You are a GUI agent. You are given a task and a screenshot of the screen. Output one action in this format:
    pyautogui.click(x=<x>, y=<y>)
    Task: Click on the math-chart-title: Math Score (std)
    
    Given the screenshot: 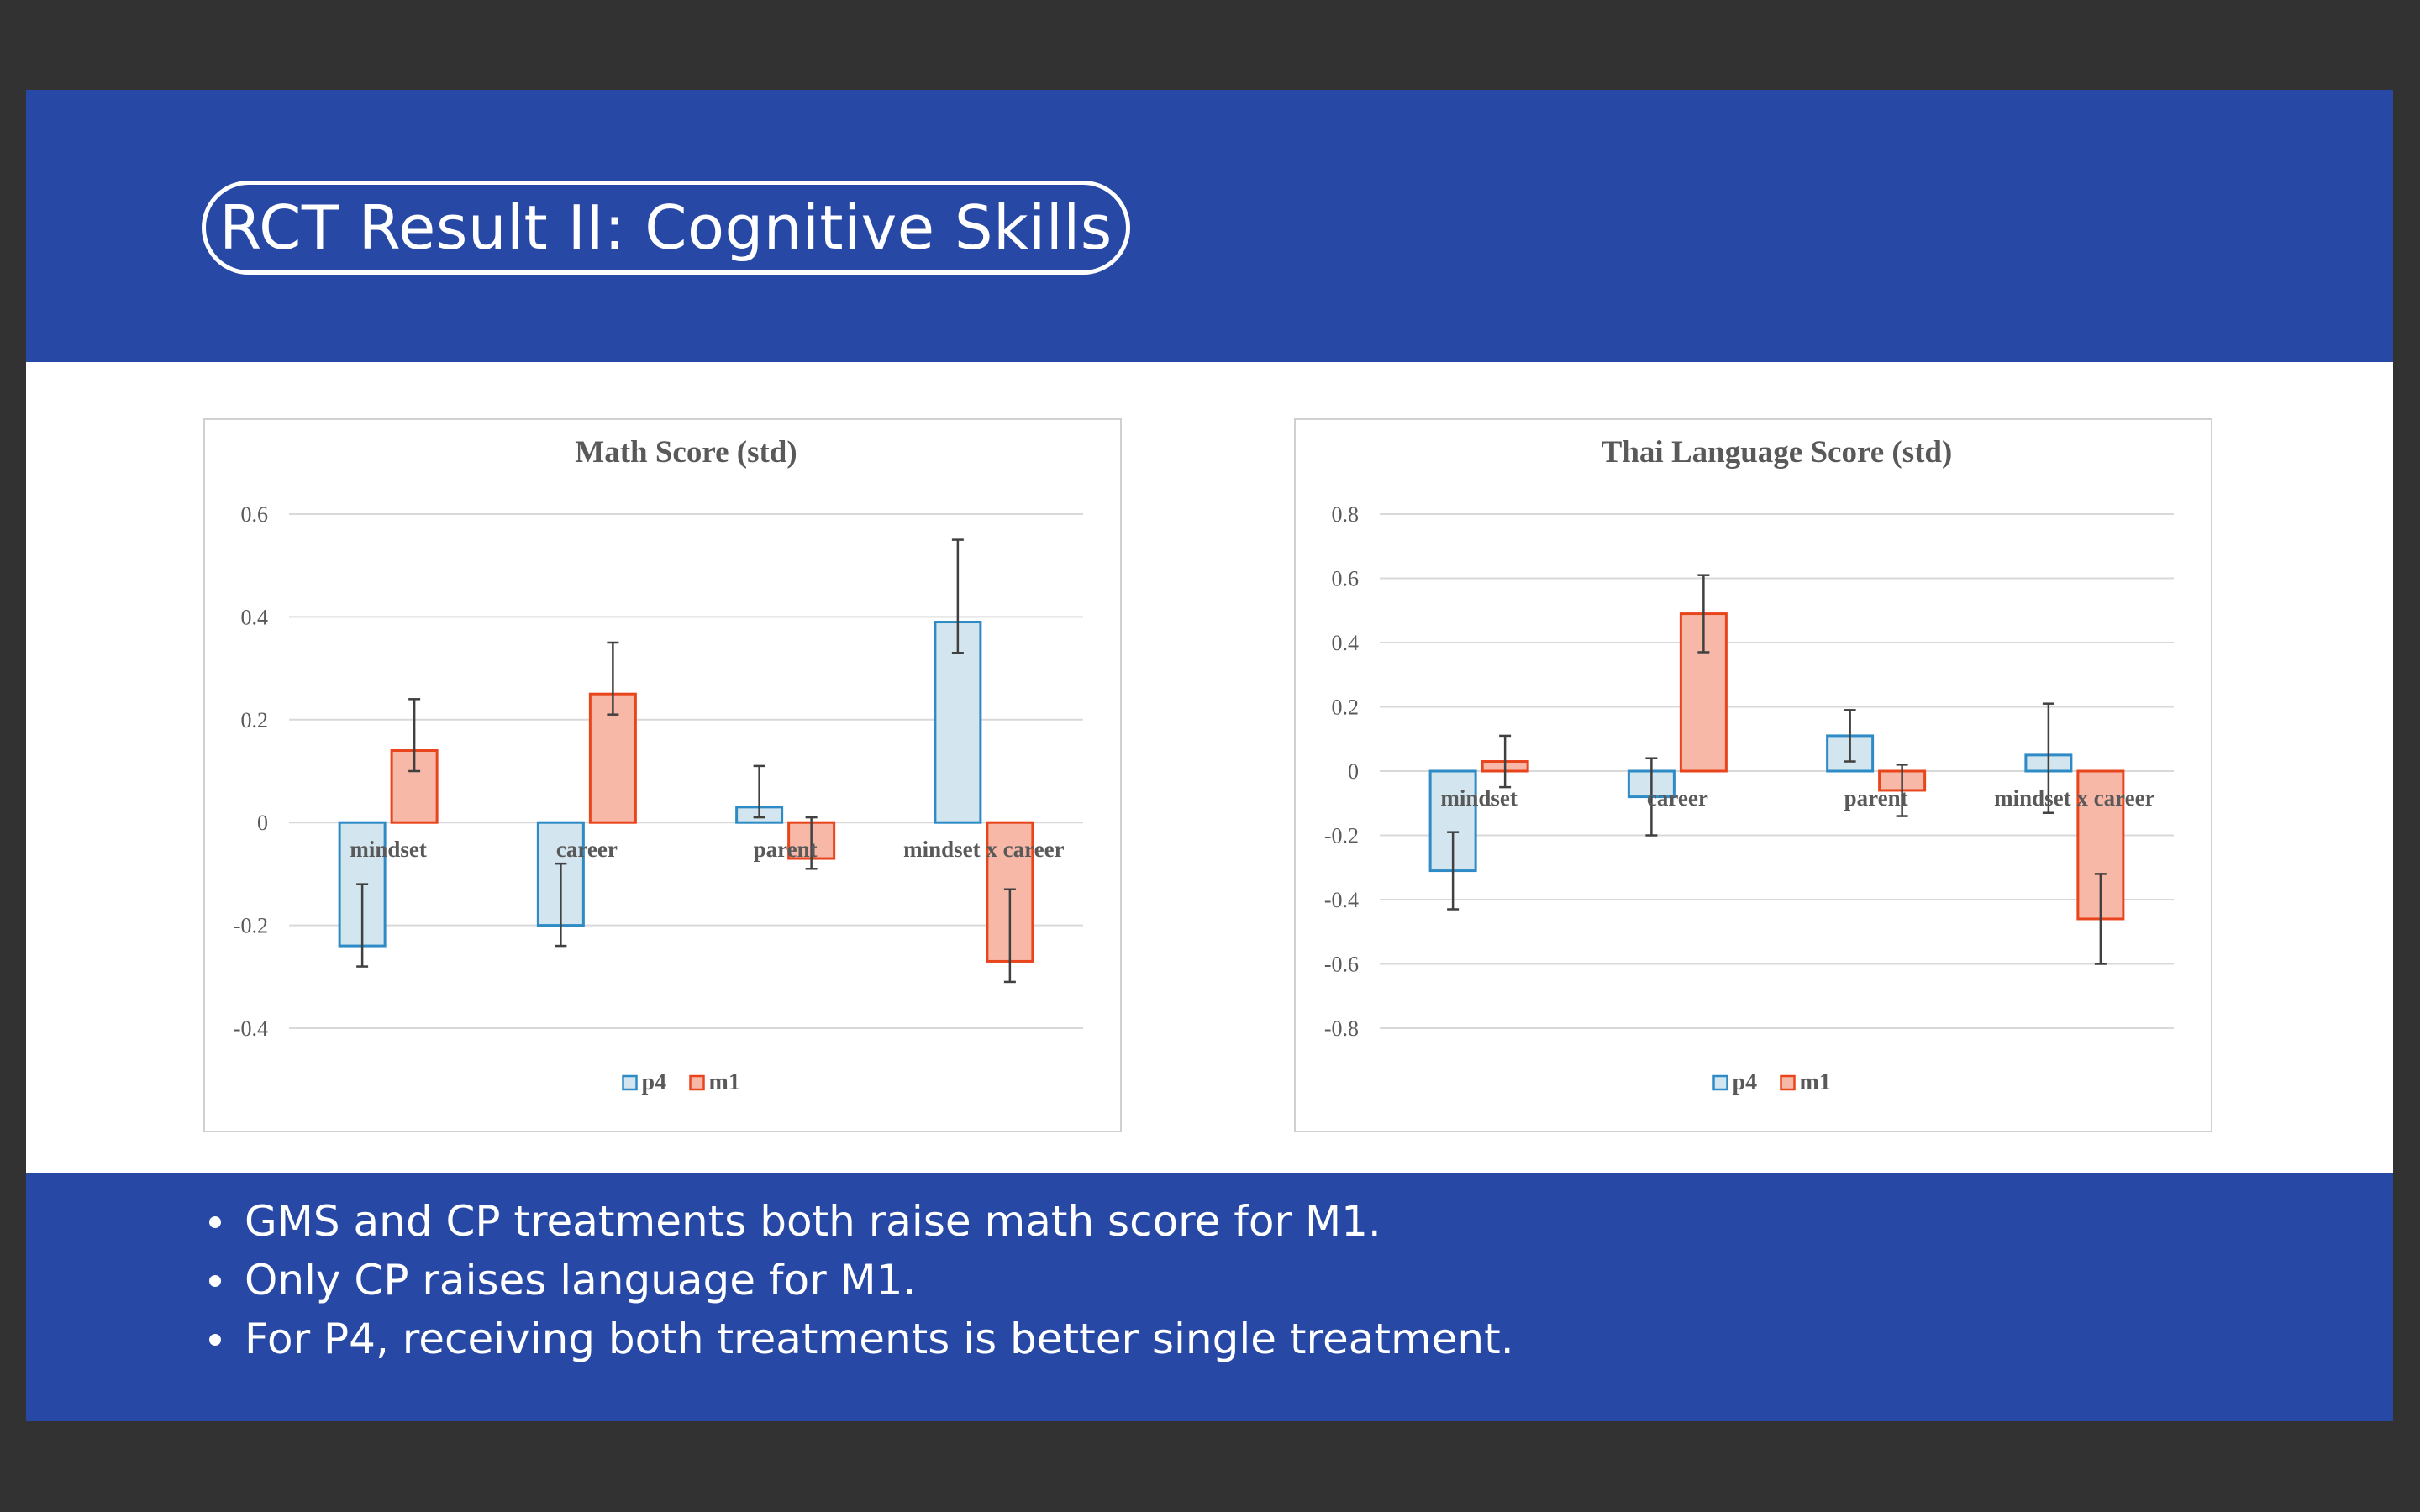 What is the action you would take?
    pyautogui.click(x=686, y=452)
    